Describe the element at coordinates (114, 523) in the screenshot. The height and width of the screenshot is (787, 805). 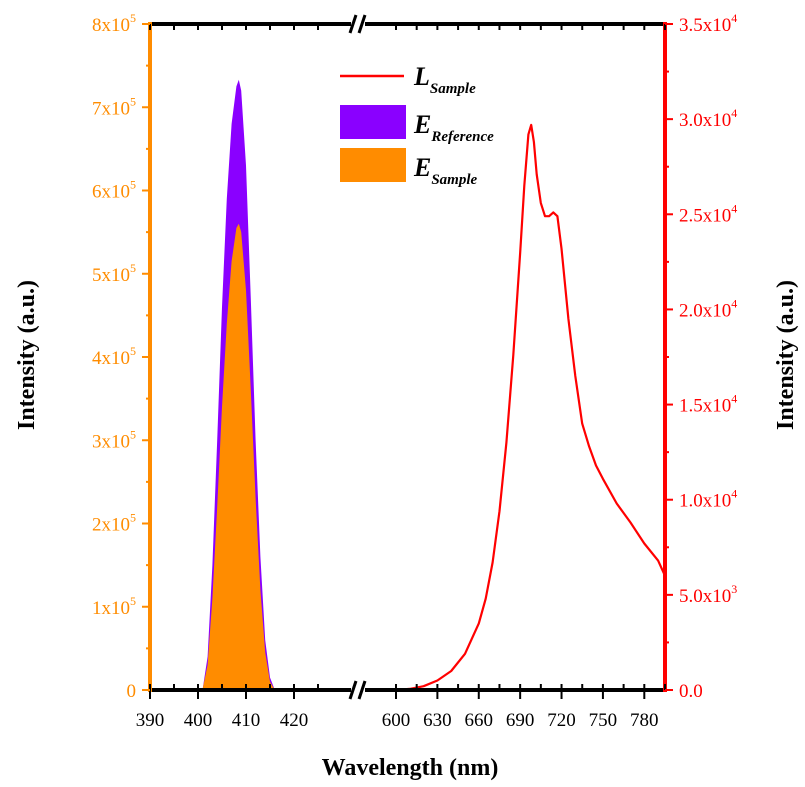
I see `y-left-tick-label: 2x10⁵` at that location.